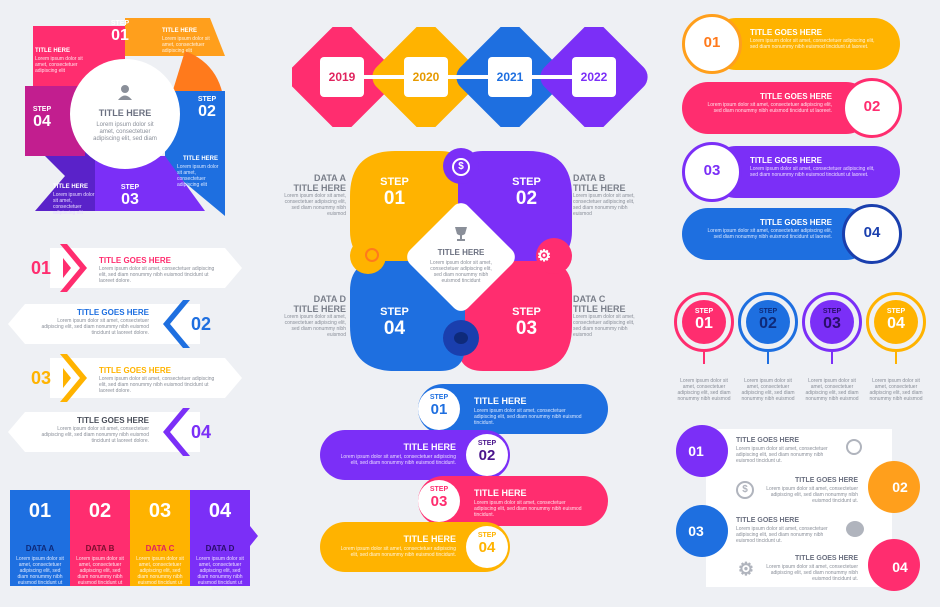 The width and height of the screenshot is (940, 607). Describe the element at coordinates (554, 256) in the screenshot. I see `clover-bump-right` at that location.